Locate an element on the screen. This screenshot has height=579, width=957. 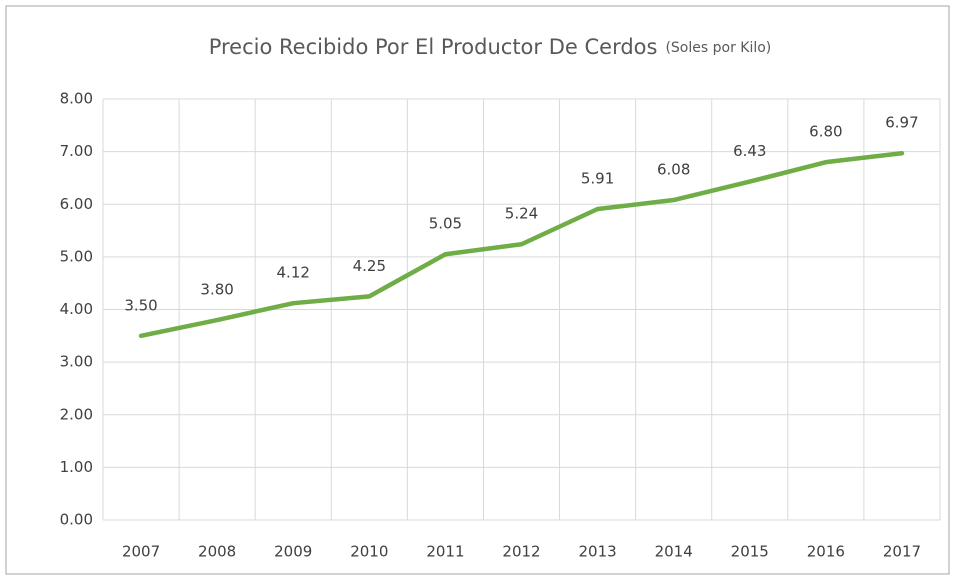
y-tick-label: 8.00 is located at coordinates (76, 99).